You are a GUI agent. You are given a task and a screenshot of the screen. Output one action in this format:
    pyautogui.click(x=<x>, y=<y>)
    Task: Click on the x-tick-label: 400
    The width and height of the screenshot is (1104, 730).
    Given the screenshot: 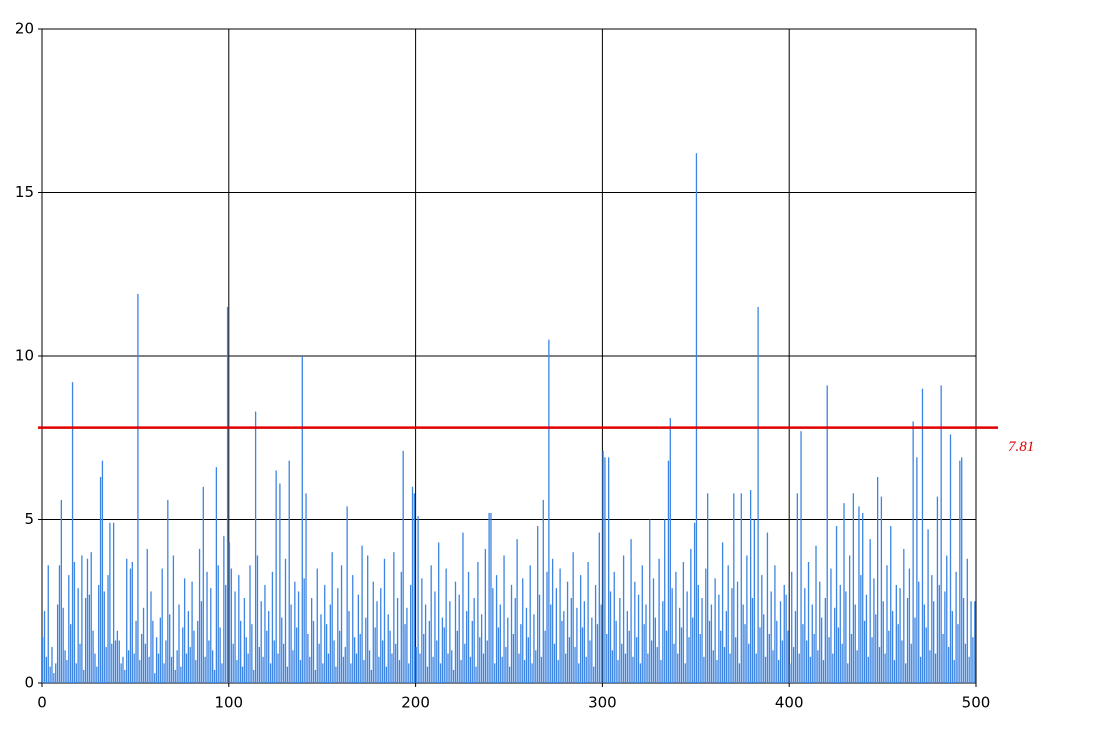 What is the action you would take?
    pyautogui.click(x=789, y=703)
    